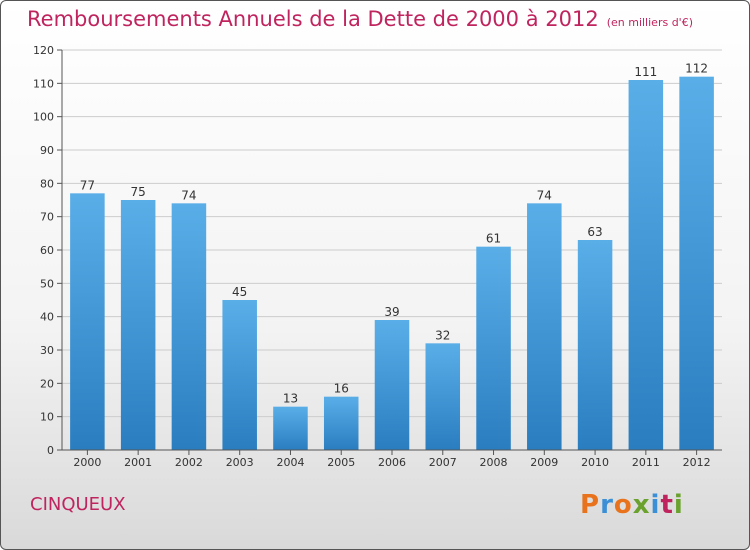 Image resolution: width=750 pixels, height=550 pixels. I want to click on data-label: 39, so click(391, 312).